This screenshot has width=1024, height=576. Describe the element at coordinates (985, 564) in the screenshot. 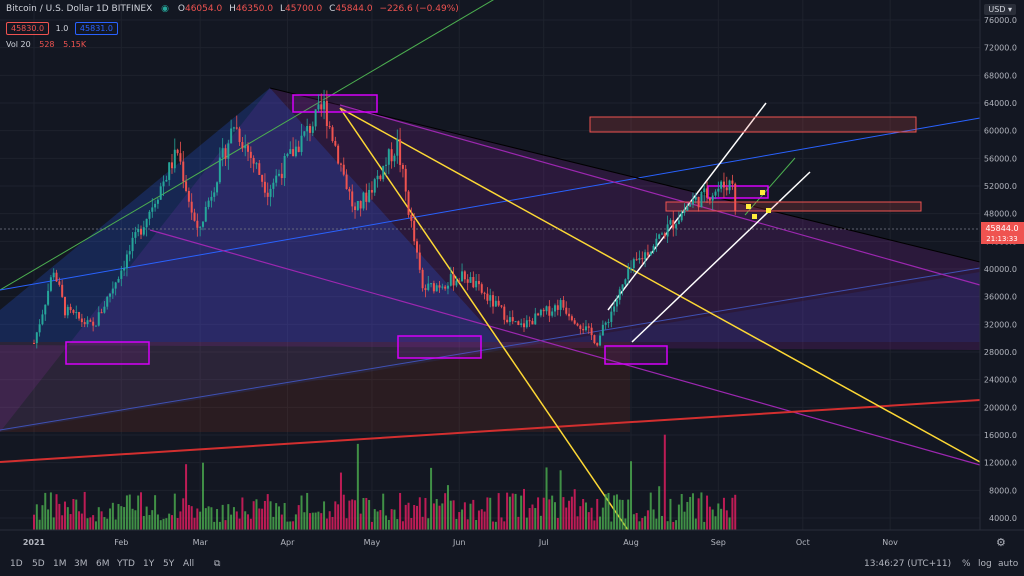

I see `log-toggle: log` at that location.